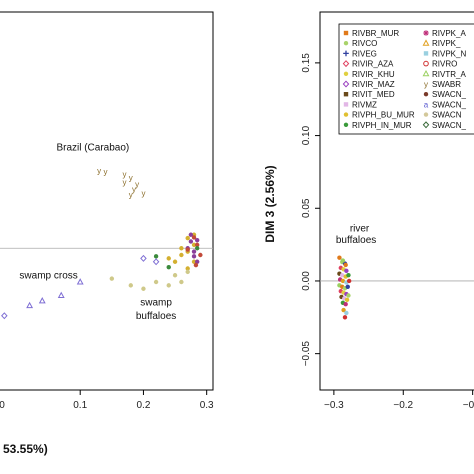 This screenshot has width=474, height=474. What do you see at coordinates (306, 63) in the screenshot?
I see `right-y-tick-label: 0.15` at bounding box center [306, 63].